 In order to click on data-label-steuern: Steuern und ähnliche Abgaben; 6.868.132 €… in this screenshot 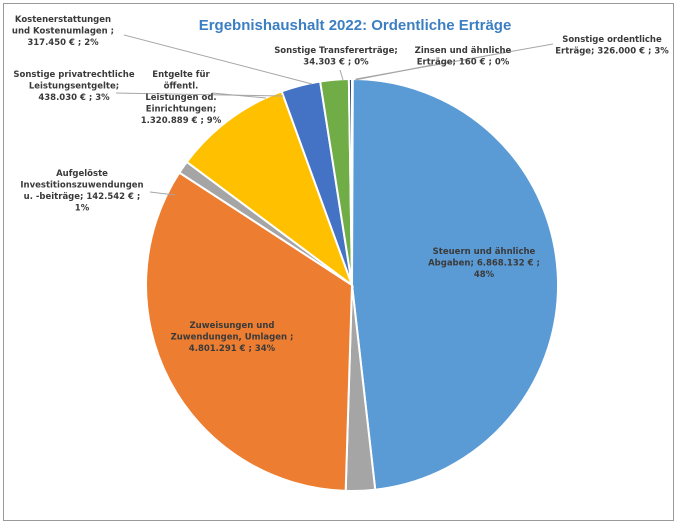, I will do `click(484, 263)`.